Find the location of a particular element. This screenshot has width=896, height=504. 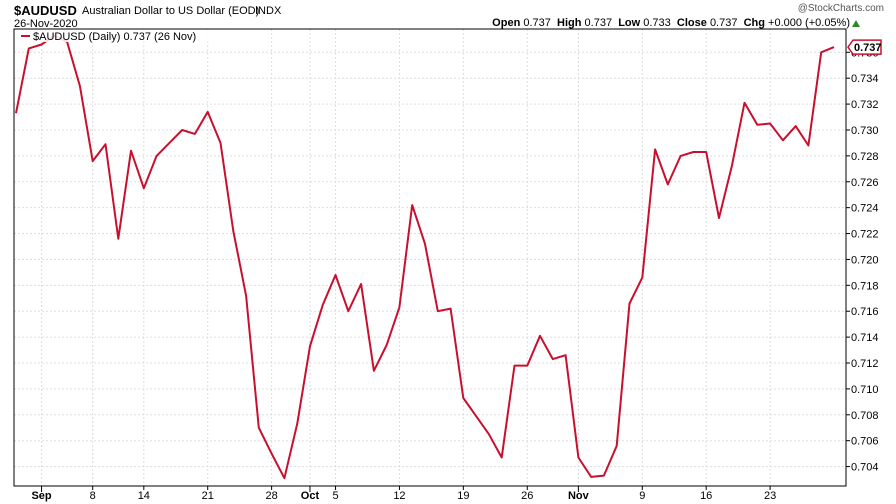

x-tick-label: 21 is located at coordinates (208, 496).